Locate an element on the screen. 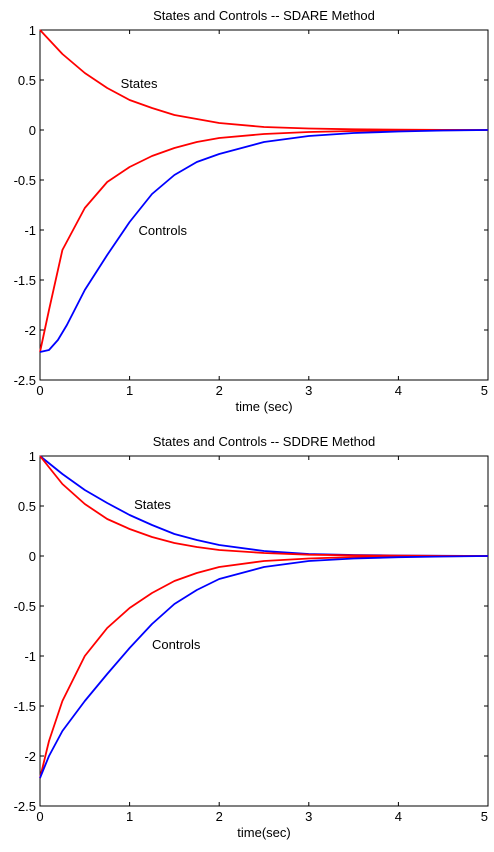 This screenshot has width=494, height=852. chart-title: States and Controls -- SDARE Method is located at coordinates (264, 15).